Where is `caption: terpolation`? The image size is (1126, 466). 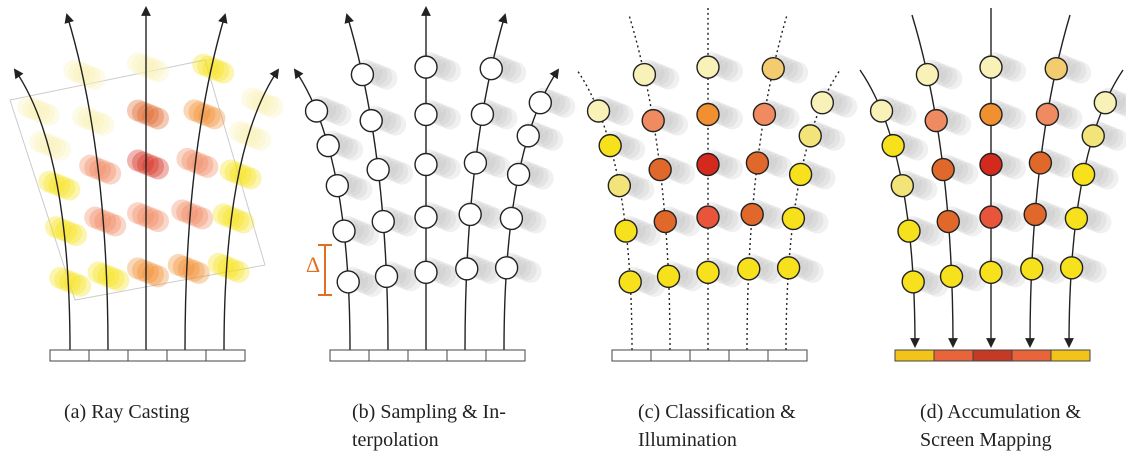
caption: terpolation is located at coordinates (395, 440).